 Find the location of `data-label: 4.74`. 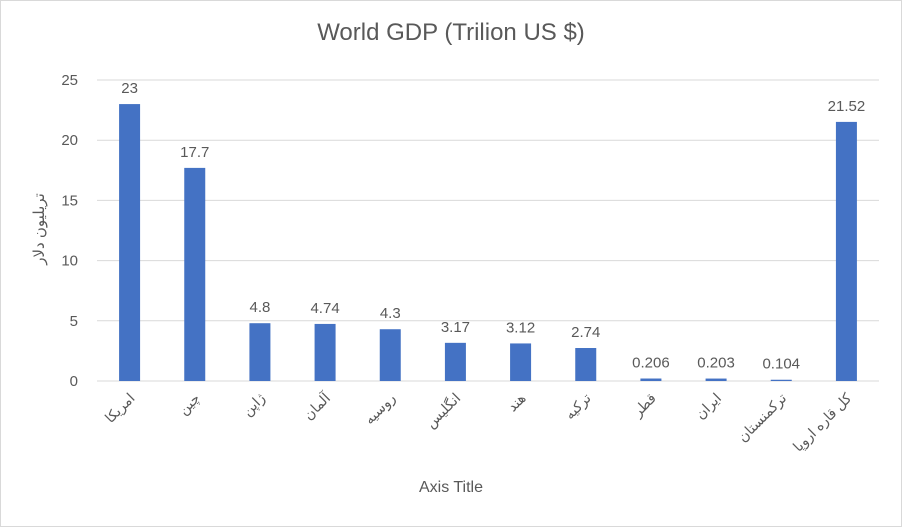

data-label: 4.74 is located at coordinates (324, 308).